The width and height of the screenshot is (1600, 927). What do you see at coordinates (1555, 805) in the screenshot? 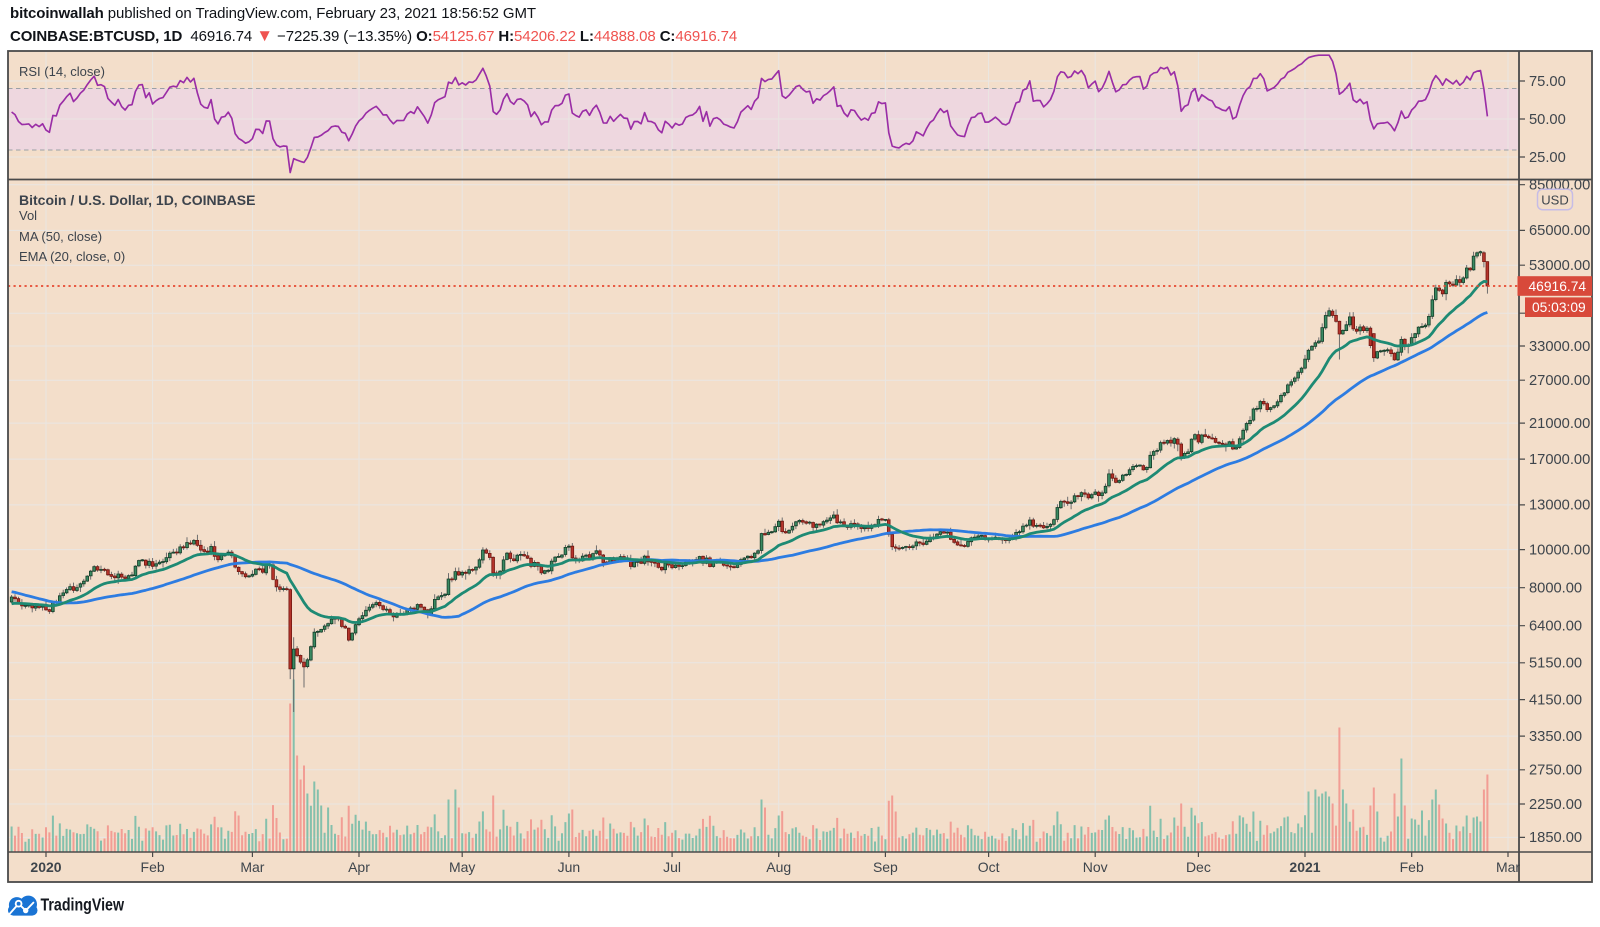
I see `svg-text: 2250.00` at bounding box center [1555, 805].